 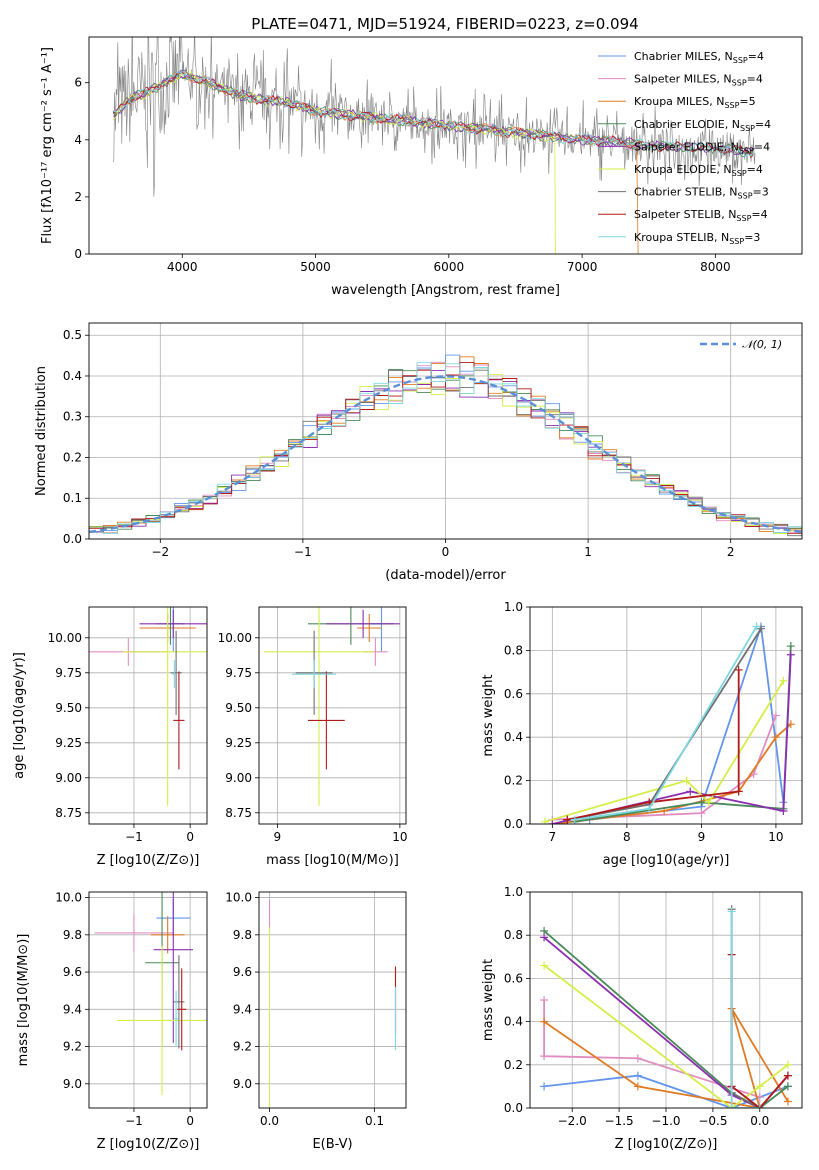 What do you see at coordinates (68, 778) in the screenshot?
I see `y-tick-label: 9.00` at bounding box center [68, 778].